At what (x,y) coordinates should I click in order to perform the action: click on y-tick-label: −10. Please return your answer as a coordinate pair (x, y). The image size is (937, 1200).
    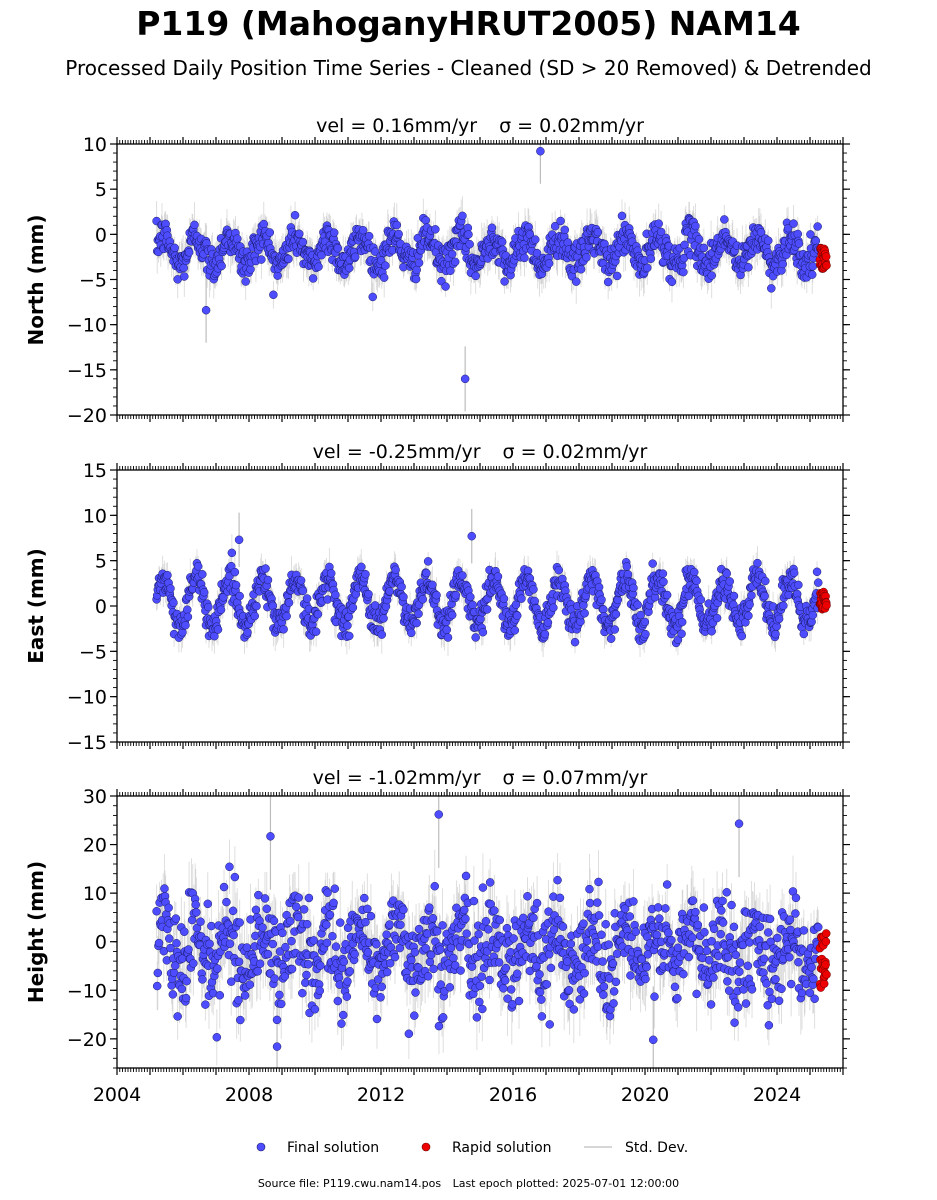
    Looking at the image, I should click on (87, 326).